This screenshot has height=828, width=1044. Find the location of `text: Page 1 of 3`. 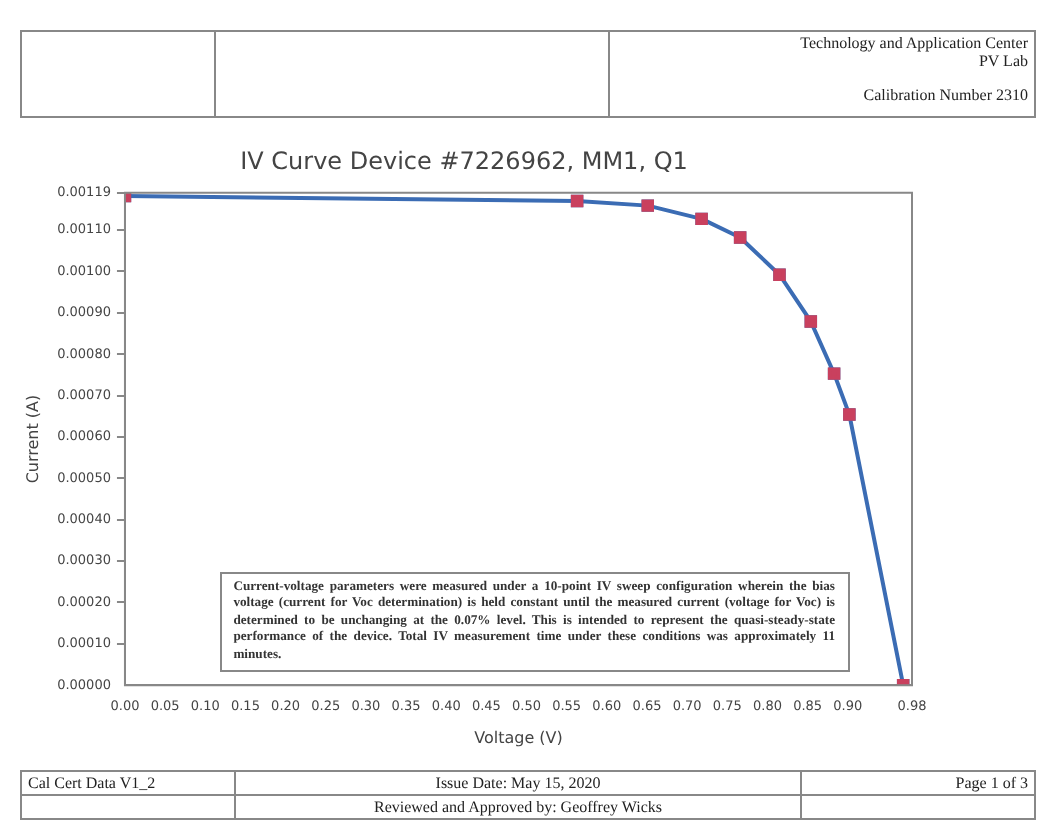

text: Page 1 of 3 is located at coordinates (918, 783).